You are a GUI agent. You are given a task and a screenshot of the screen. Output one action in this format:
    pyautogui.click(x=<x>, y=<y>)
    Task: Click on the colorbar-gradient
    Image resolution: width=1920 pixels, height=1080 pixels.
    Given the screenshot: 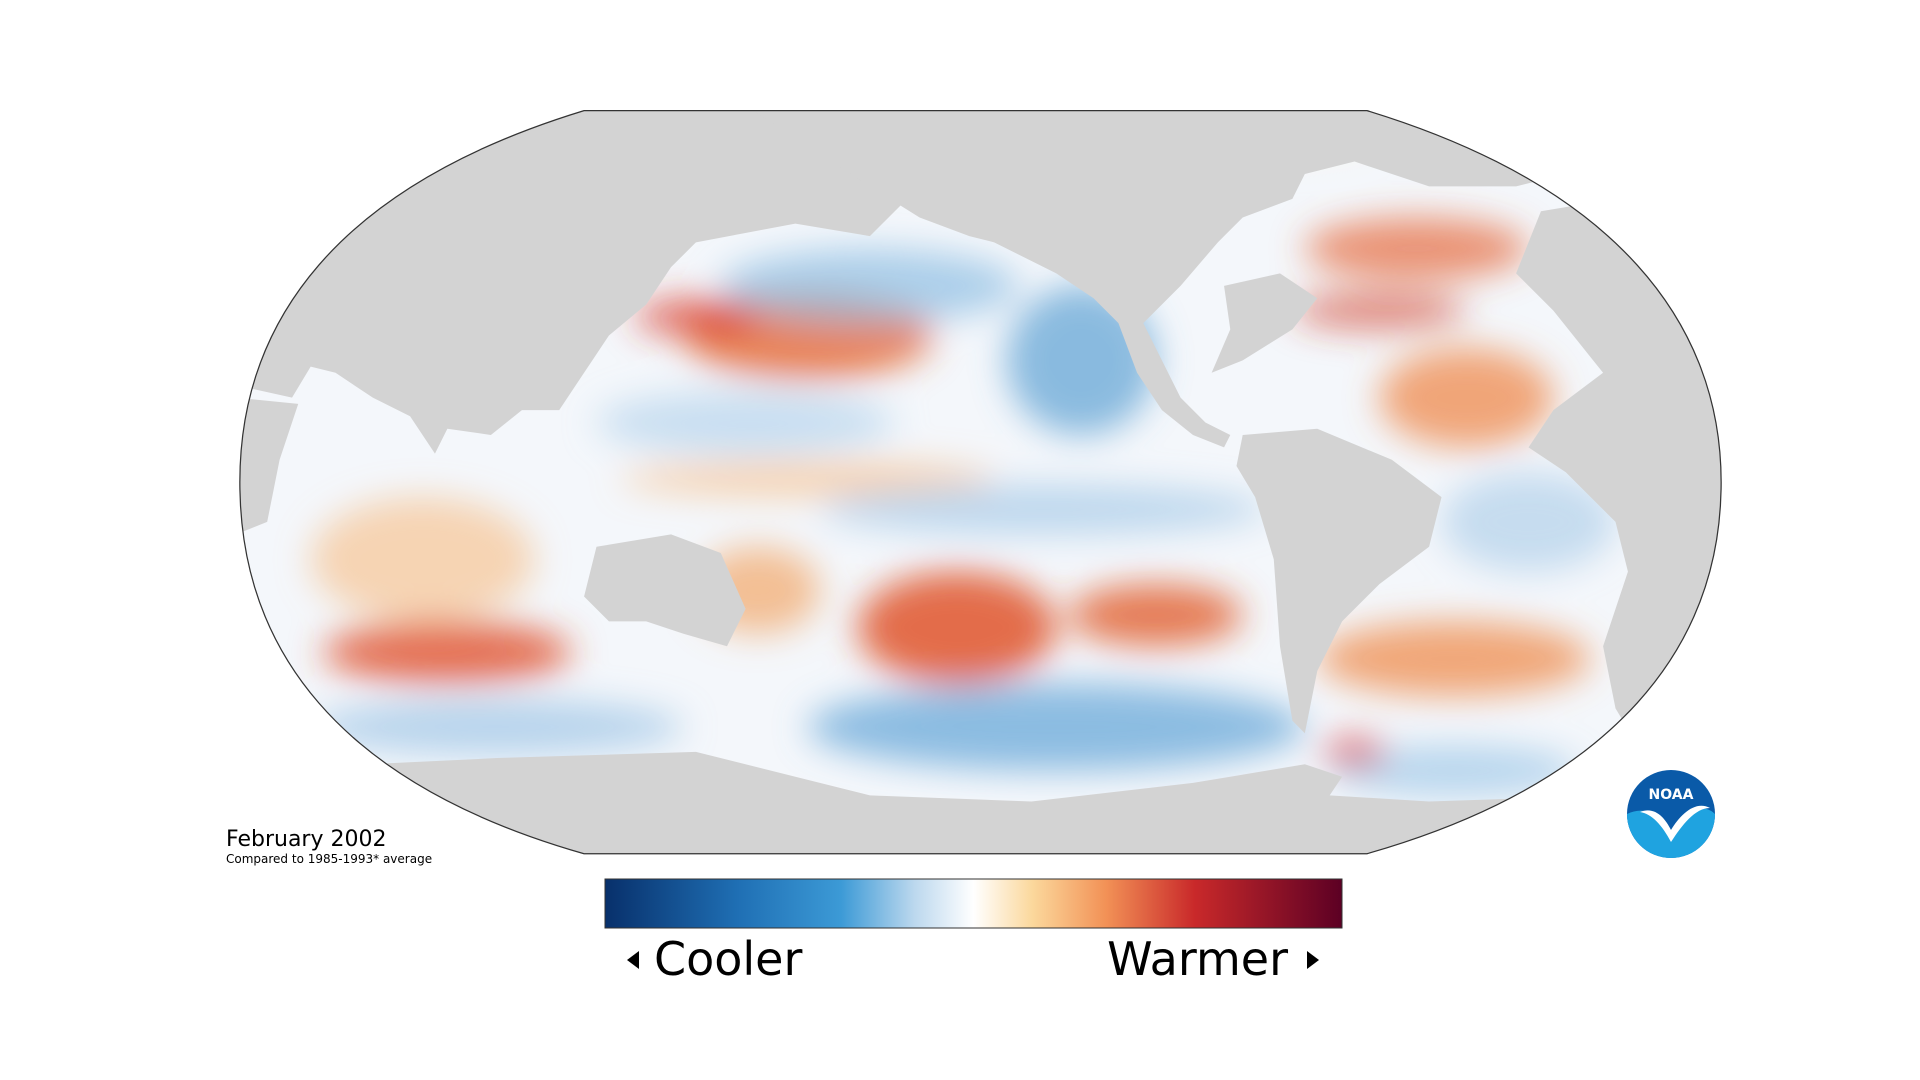 What is the action you would take?
    pyautogui.click(x=973, y=903)
    